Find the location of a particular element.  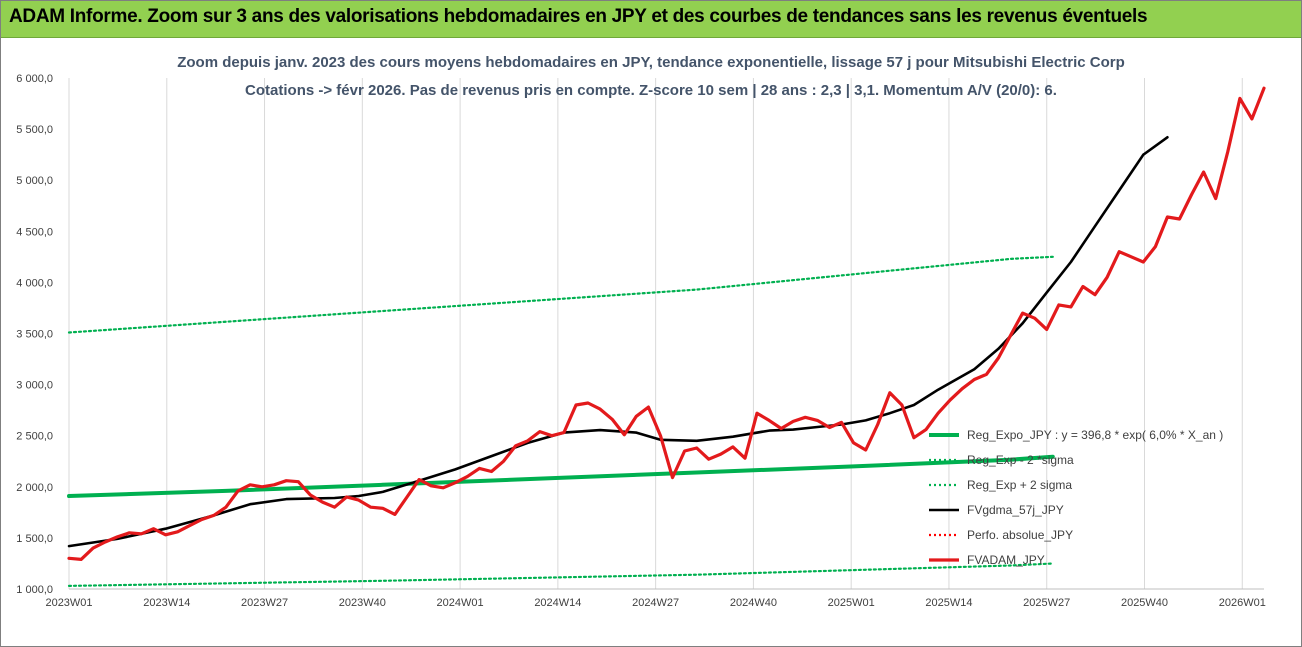

x-tick-label: 2024W01 is located at coordinates (460, 603).